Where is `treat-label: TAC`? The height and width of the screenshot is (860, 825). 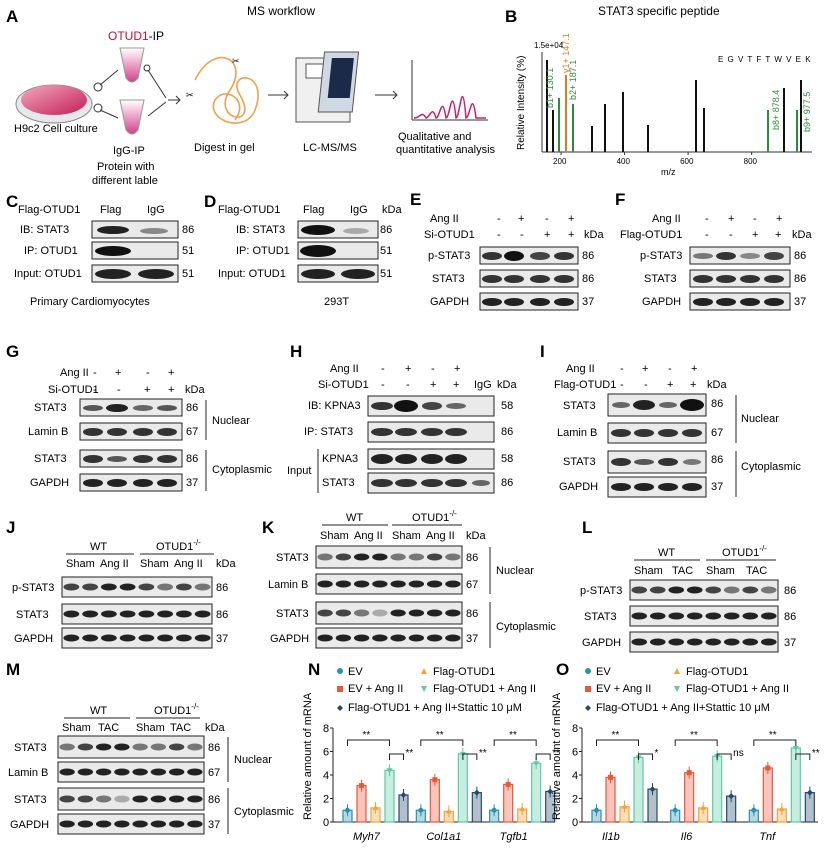
treat-label: TAC is located at coordinates (682, 571).